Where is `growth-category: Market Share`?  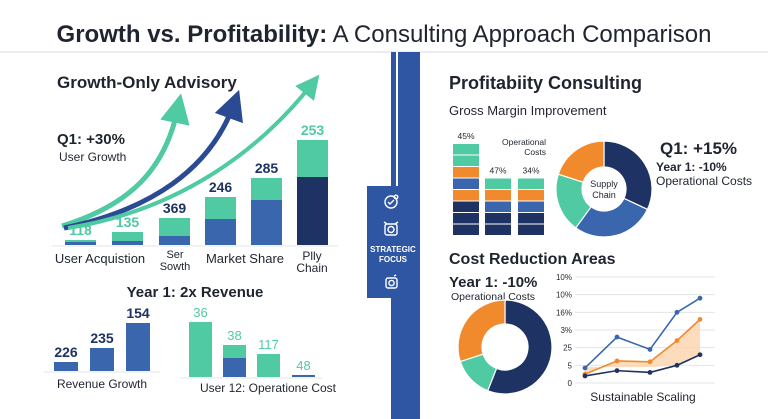 growth-category: Market Share is located at coordinates (245, 258).